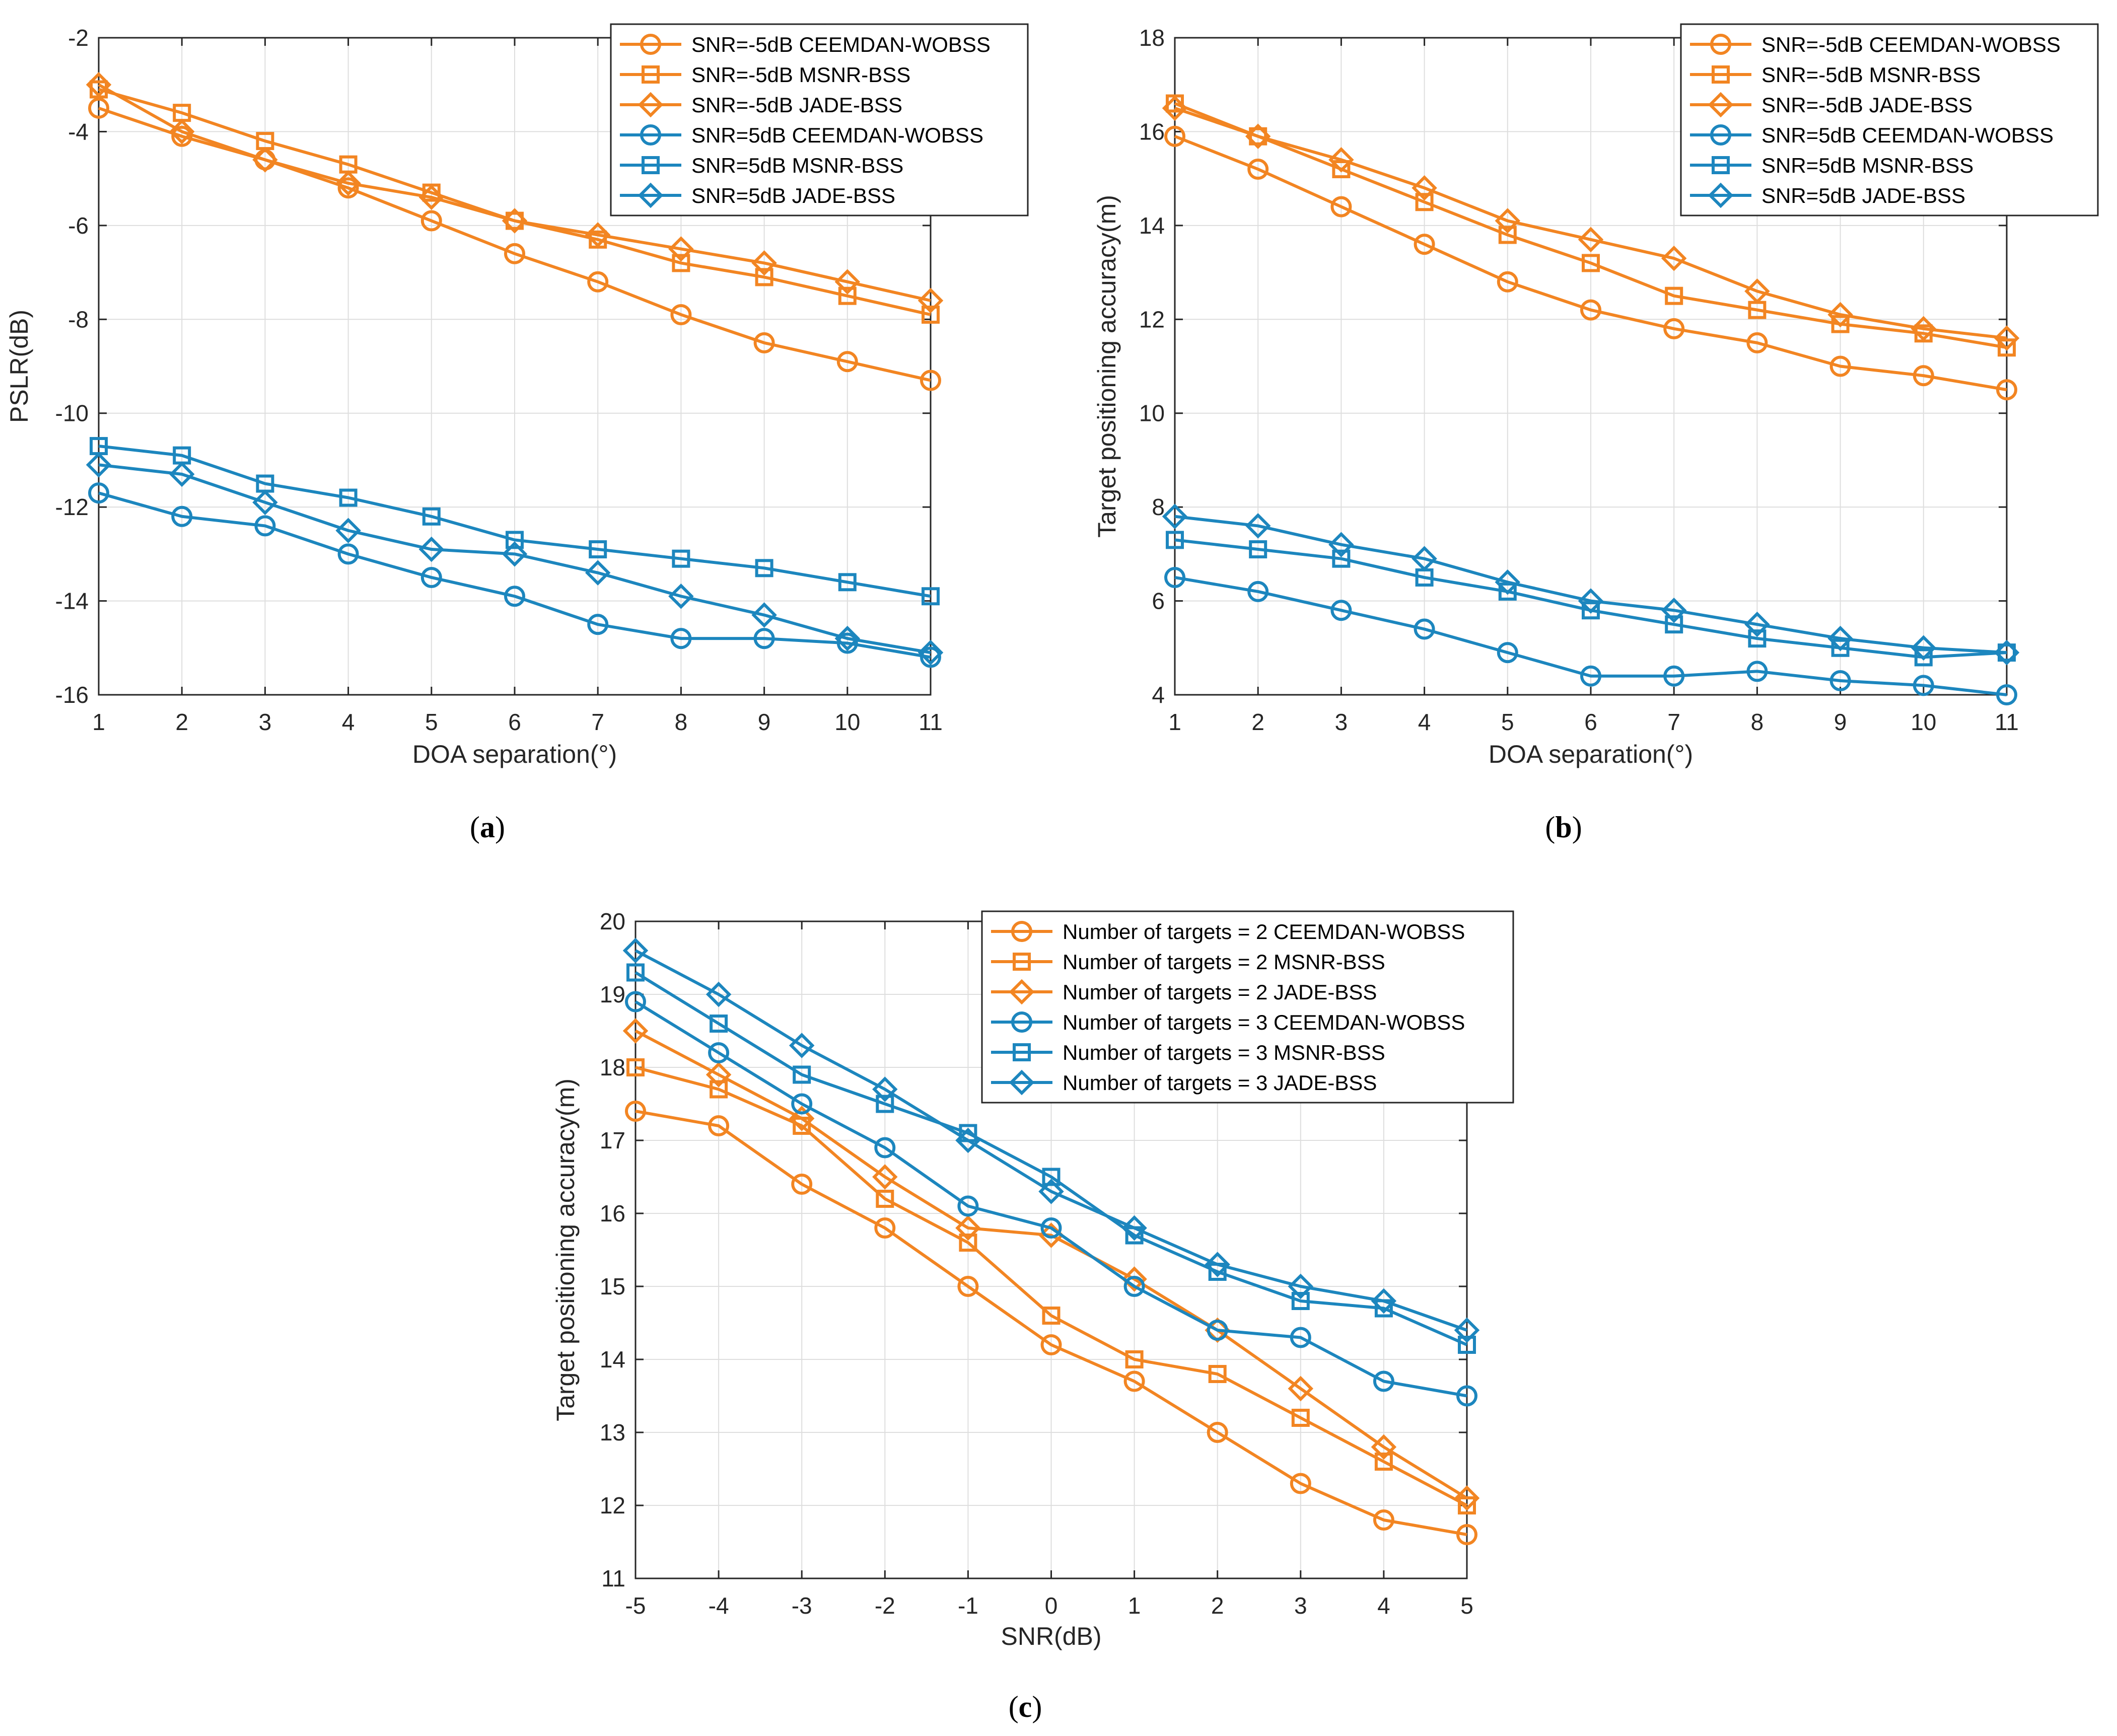 This screenshot has width=2117, height=1736. Describe the element at coordinates (805, 45) in the screenshot. I see `legend-entry: SNR=-5dB CEEMDAN-WOBSS` at that location.